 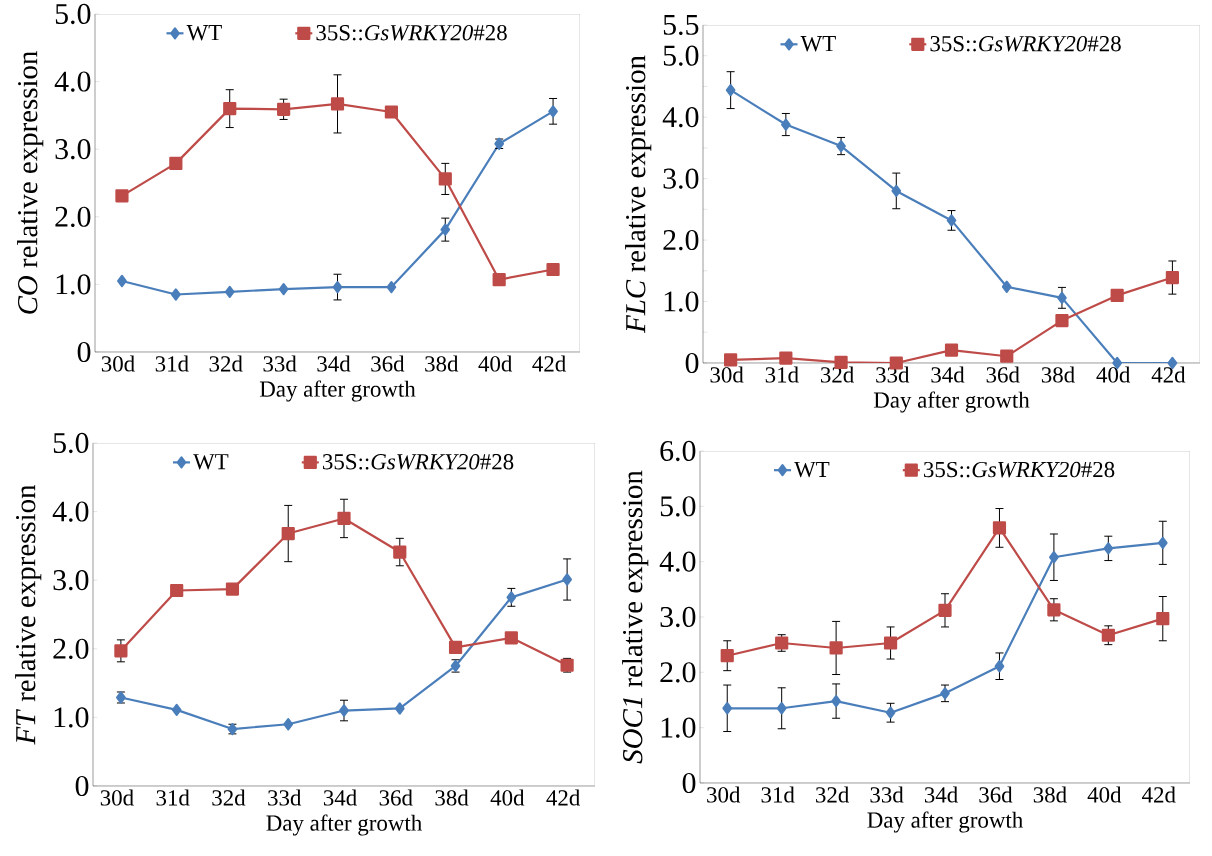 I want to click on y-tick-label: 6.0, so click(x=678, y=451).